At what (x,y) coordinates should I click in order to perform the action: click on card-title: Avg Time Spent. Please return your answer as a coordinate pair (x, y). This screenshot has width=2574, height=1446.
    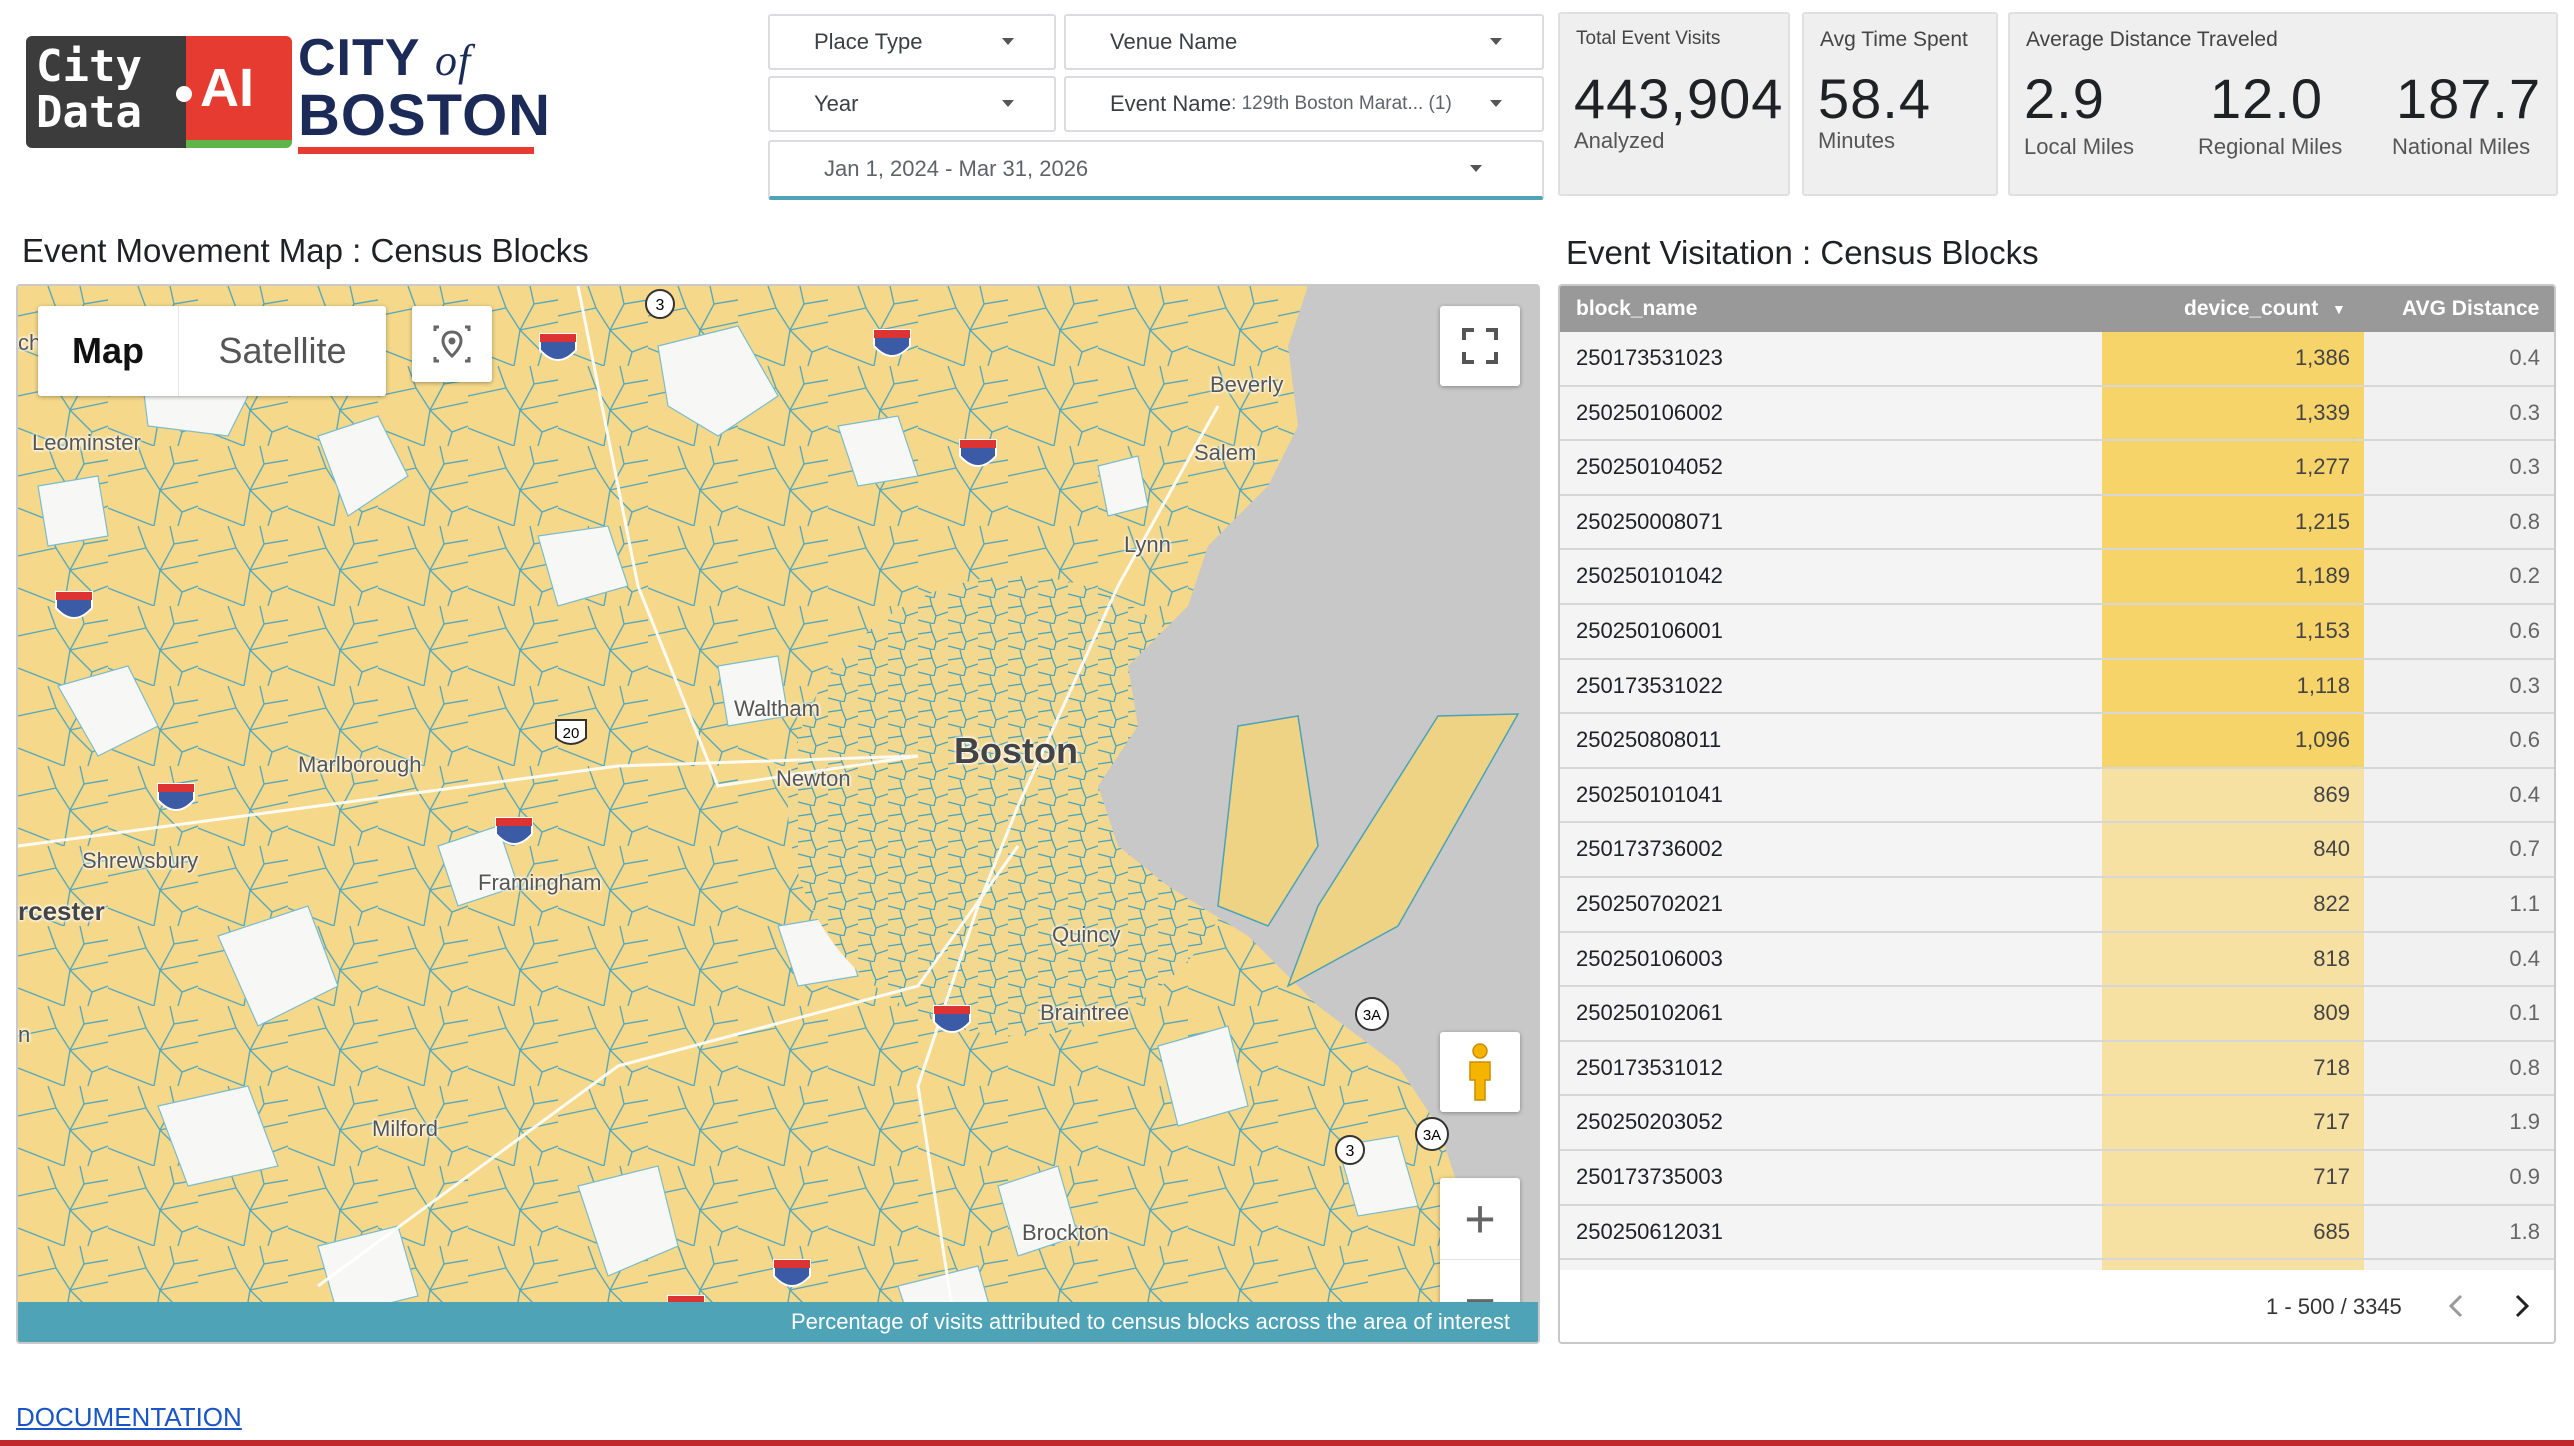
    Looking at the image, I should click on (1894, 39).